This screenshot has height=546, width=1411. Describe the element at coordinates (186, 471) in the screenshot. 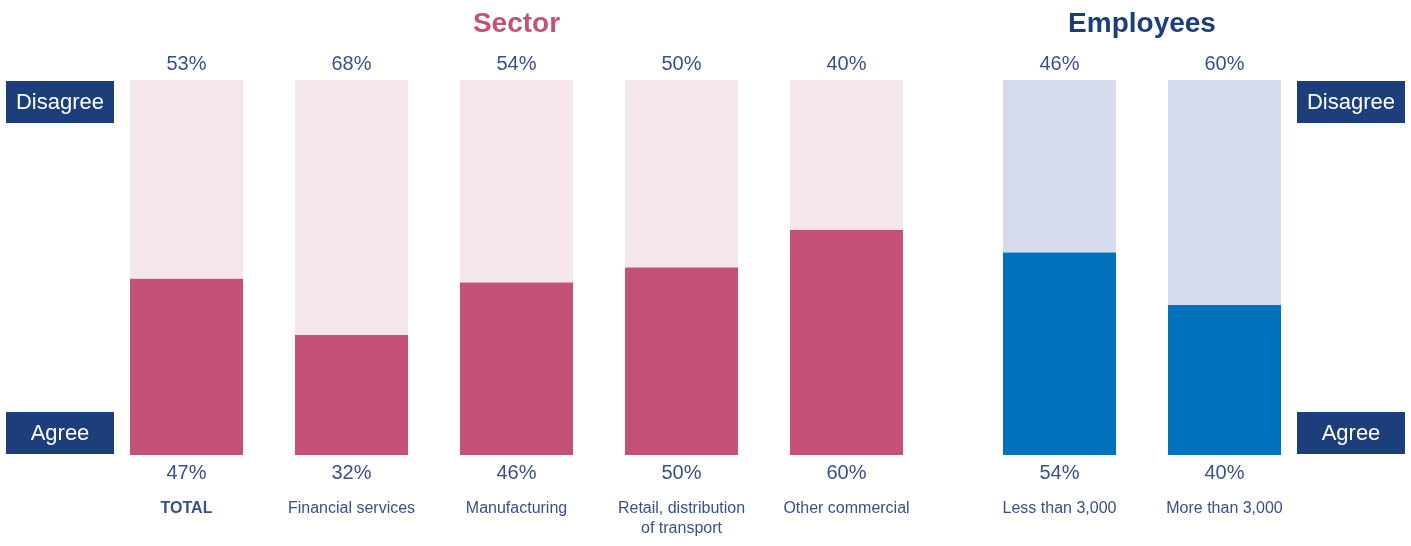

I see `data-label: 47%` at that location.